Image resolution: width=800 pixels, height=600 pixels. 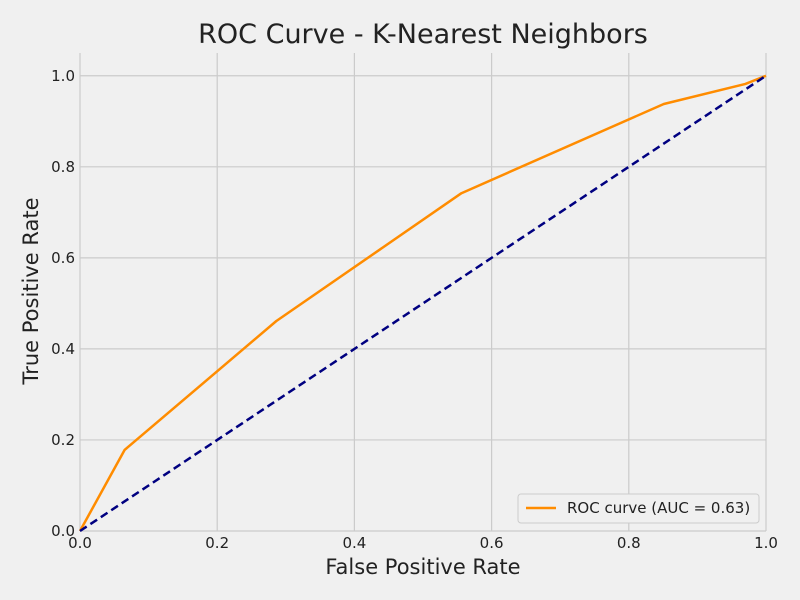 What do you see at coordinates (63, 303) in the screenshot?
I see `y-tick-labels: 0.0 0.2 0.4 0.6 0.8 1.0` at bounding box center [63, 303].